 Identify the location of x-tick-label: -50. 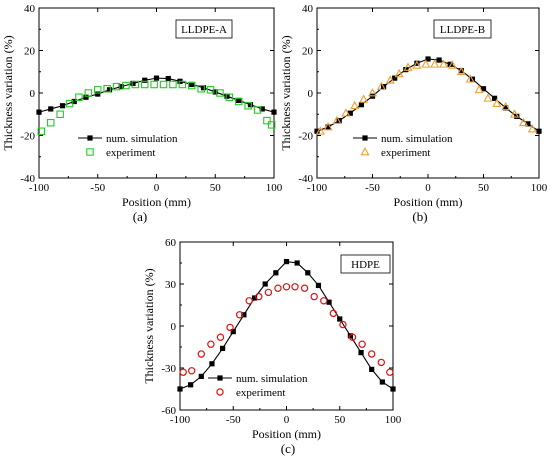
(97, 188).